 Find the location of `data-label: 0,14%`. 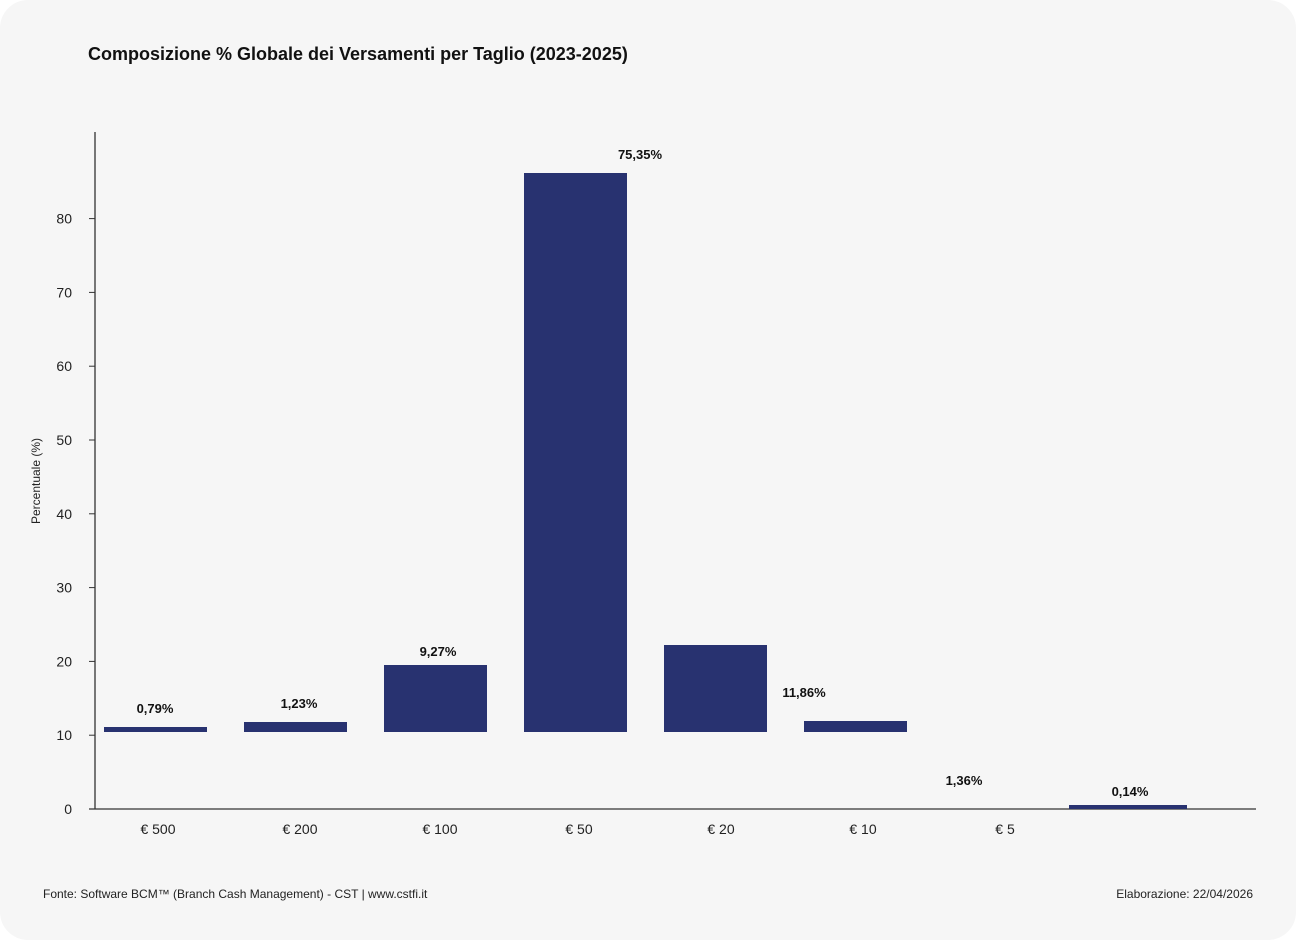

data-label: 0,14% is located at coordinates (1130, 791).